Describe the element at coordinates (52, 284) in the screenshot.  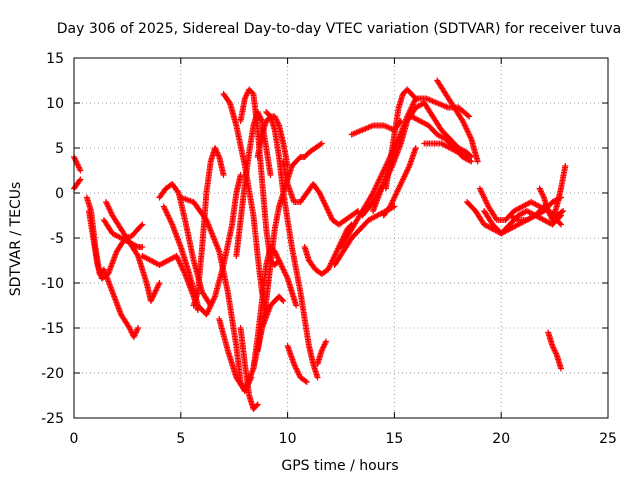
I see `y-tick-label: -10` at that location.